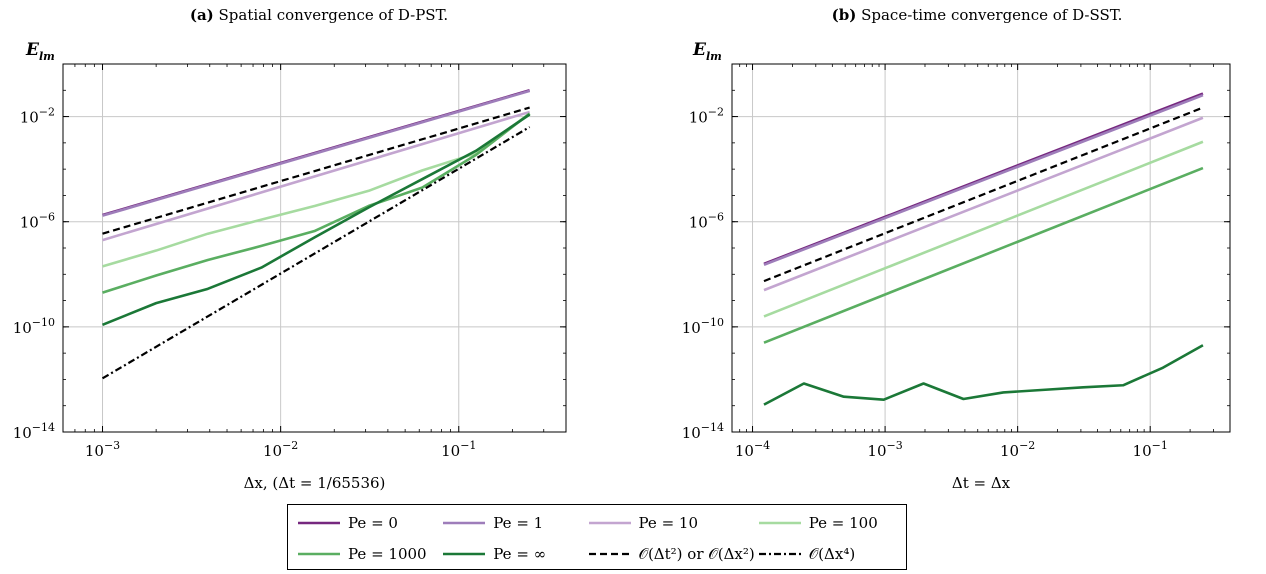 The width and height of the screenshot is (1266, 574). I want to click on legend-item-ref2: 𝒪(Δt²) or 𝒪(Δx²), so click(671, 554).